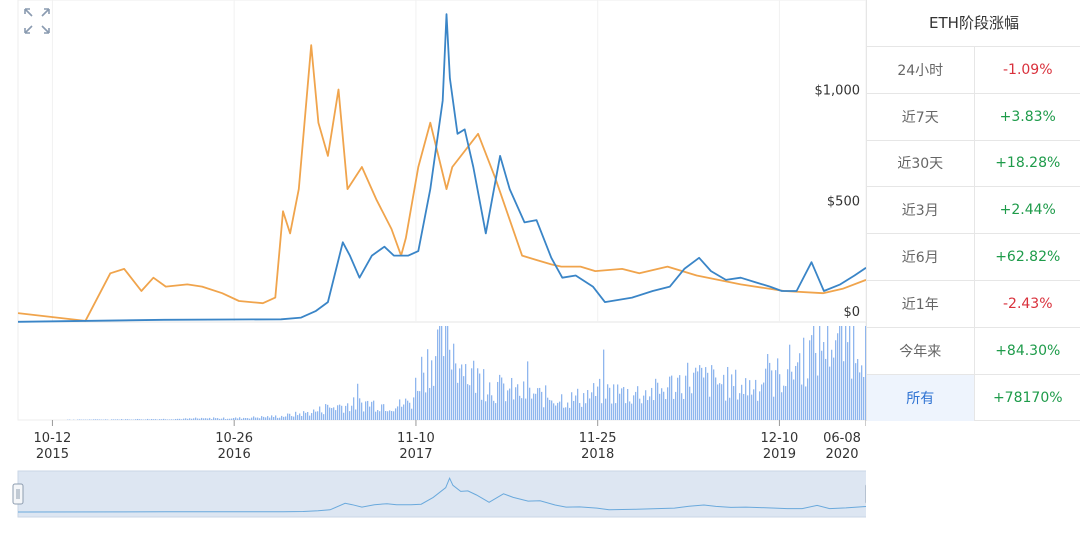  What do you see at coordinates (442, 494) in the screenshot?
I see `range-navigator` at bounding box center [442, 494].